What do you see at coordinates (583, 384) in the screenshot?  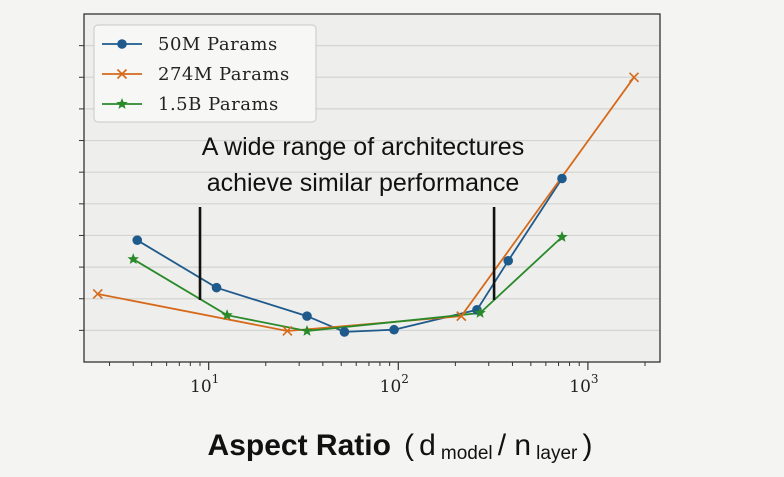 I see `x-tick-label-3: 10³` at bounding box center [583, 384].